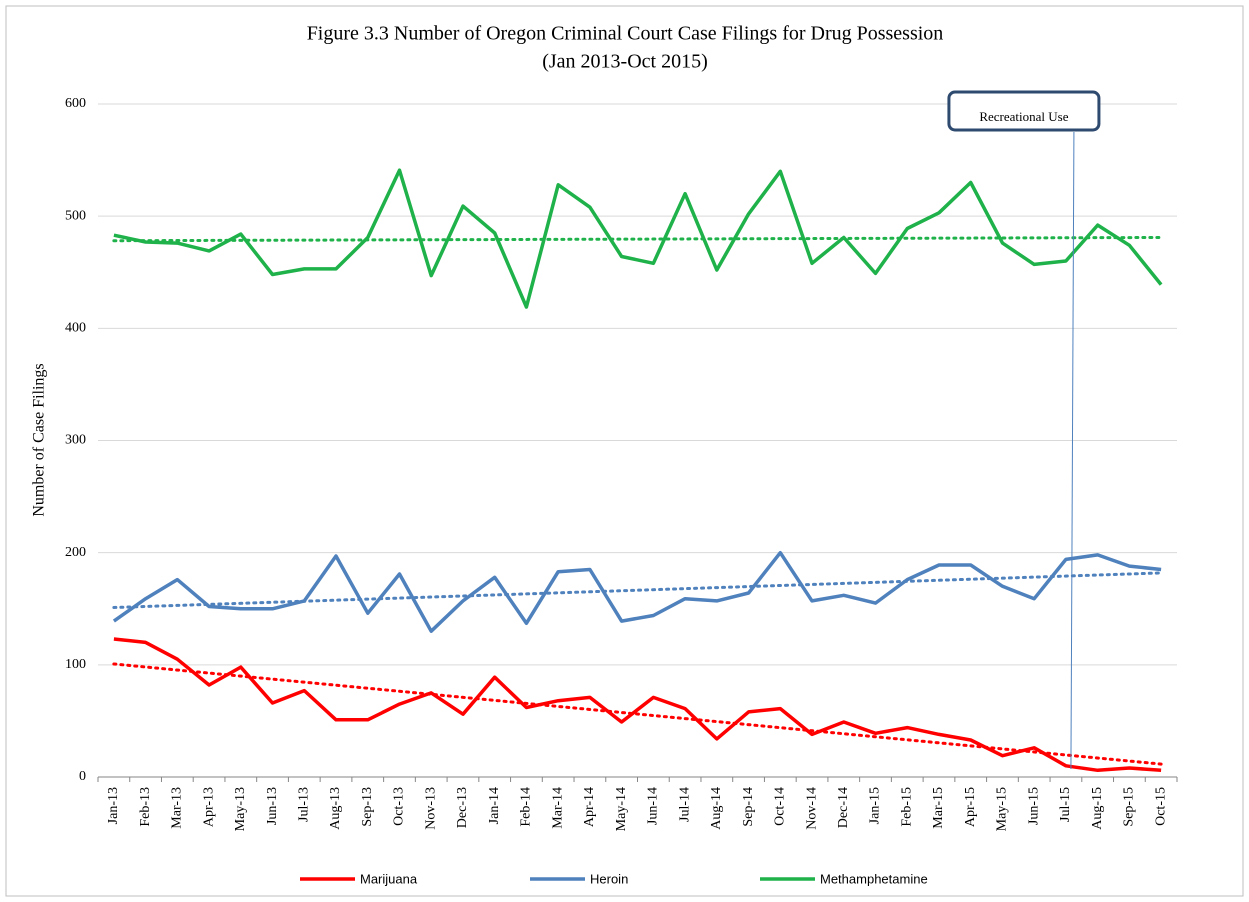  Describe the element at coordinates (39, 439) in the screenshot. I see `y-axis-label: Number of Case Filings` at that location.